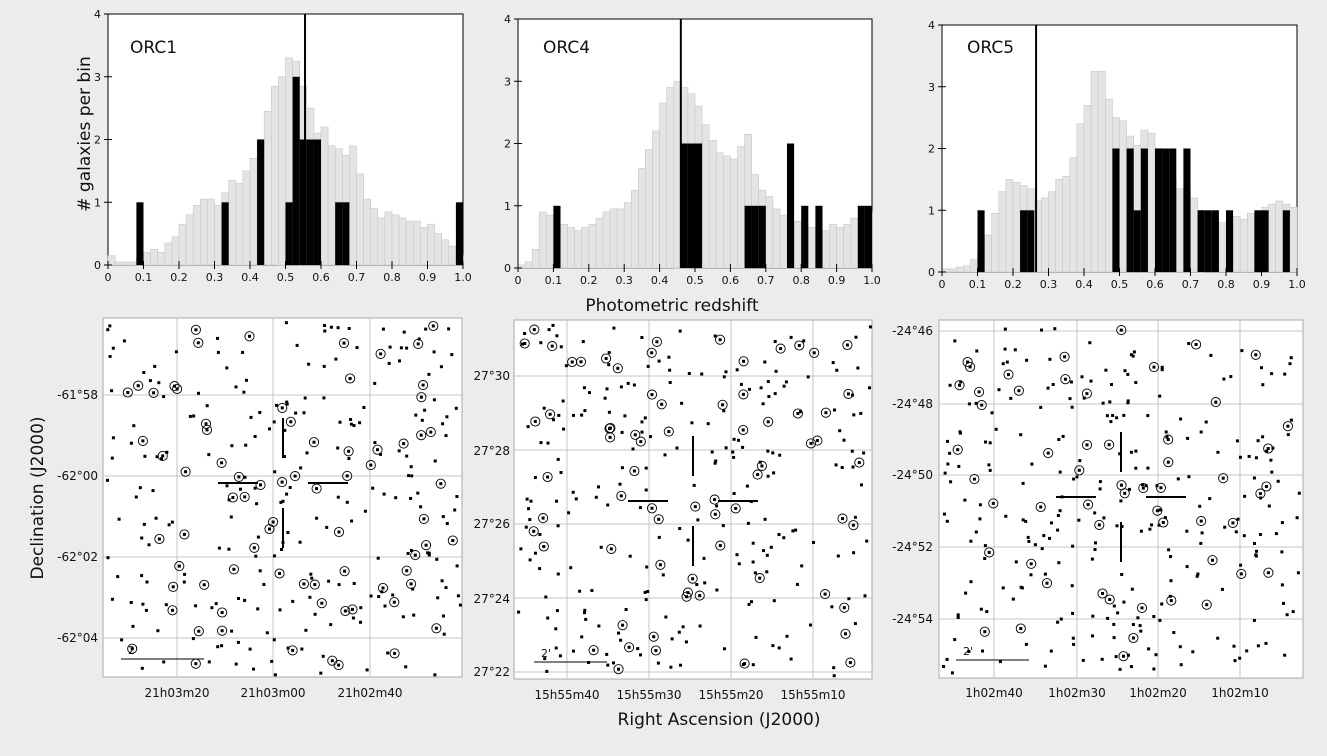 The width and height of the screenshot is (1327, 756). I want to click on y-tick-label: 1, so click(97, 202).